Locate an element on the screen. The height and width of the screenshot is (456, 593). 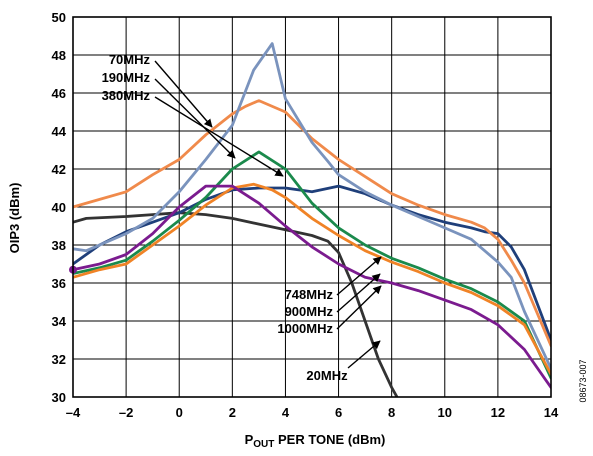
x-tick-label: 4 is located at coordinates (286, 412).